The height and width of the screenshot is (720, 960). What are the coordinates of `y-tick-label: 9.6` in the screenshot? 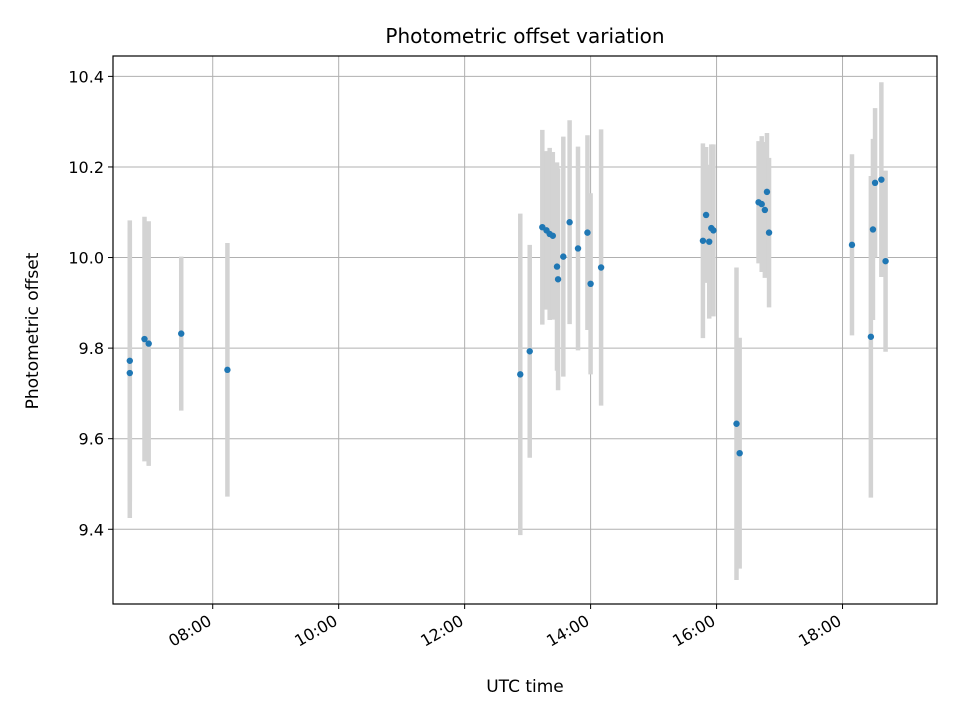 It's located at (91, 439).